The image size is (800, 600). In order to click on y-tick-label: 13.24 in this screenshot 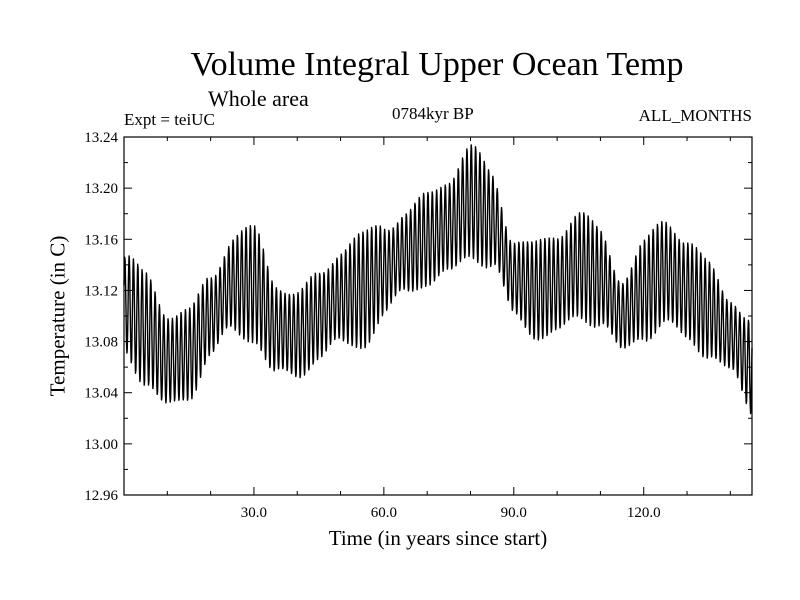, I will do `click(101, 138)`.